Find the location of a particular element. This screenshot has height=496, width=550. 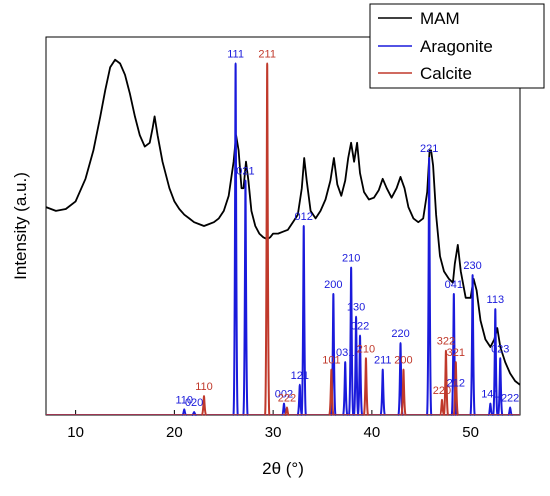

x-tick-label: 10 is located at coordinates (75, 432).